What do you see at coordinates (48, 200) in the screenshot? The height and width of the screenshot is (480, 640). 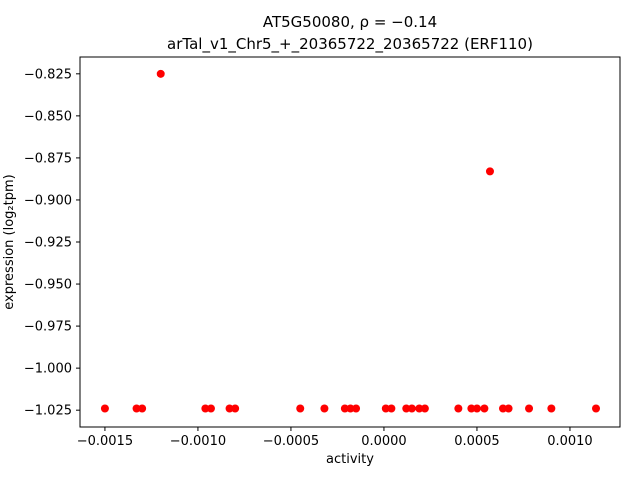 I see `y-tick-label: −0.900` at bounding box center [48, 200].